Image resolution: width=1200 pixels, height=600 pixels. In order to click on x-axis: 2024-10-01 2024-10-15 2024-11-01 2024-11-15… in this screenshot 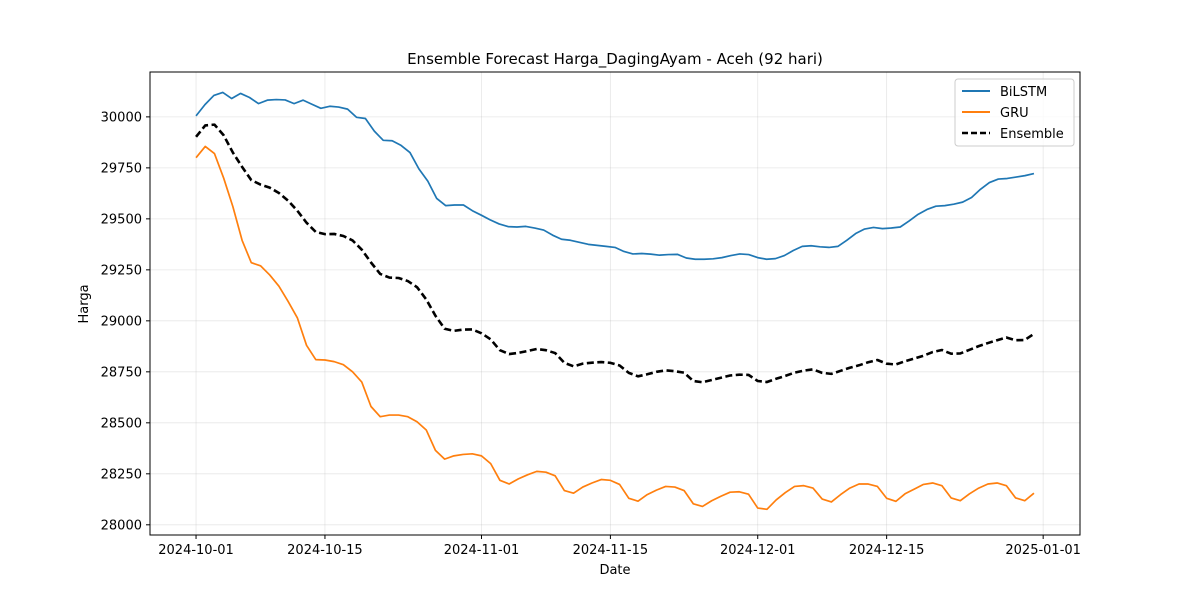, I will do `click(619, 546)`.